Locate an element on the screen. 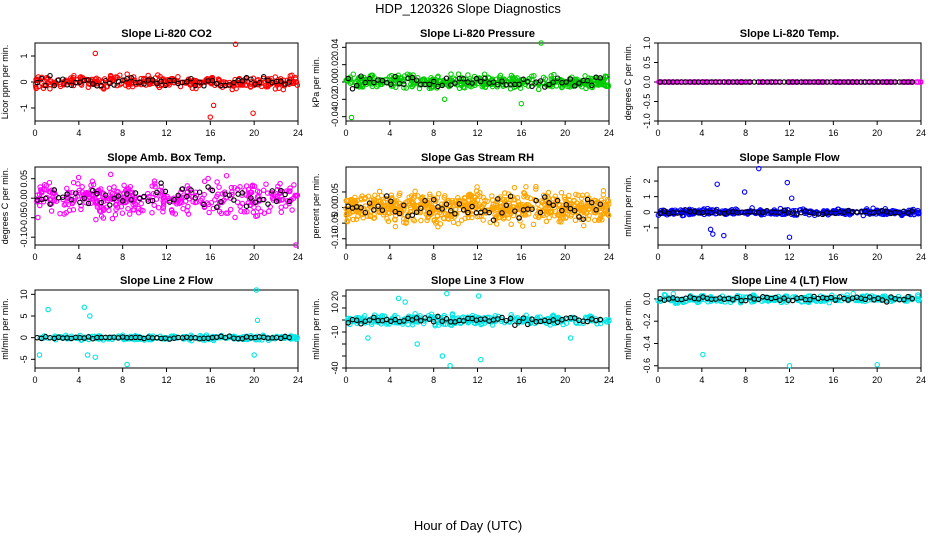 This screenshot has width=936, height=540. y-tick-label: -0.02 is located at coordinates (335, 99).